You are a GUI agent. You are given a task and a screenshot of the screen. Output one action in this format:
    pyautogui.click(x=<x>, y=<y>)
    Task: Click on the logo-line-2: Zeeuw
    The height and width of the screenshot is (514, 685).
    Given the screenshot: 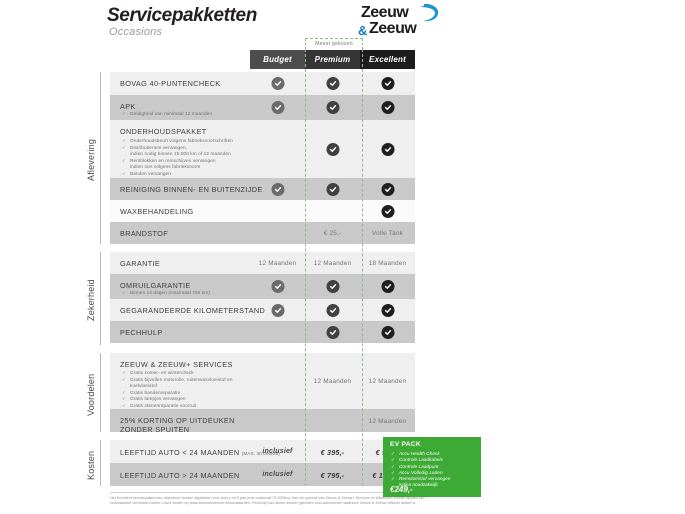 What is the action you would take?
    pyautogui.click(x=393, y=28)
    